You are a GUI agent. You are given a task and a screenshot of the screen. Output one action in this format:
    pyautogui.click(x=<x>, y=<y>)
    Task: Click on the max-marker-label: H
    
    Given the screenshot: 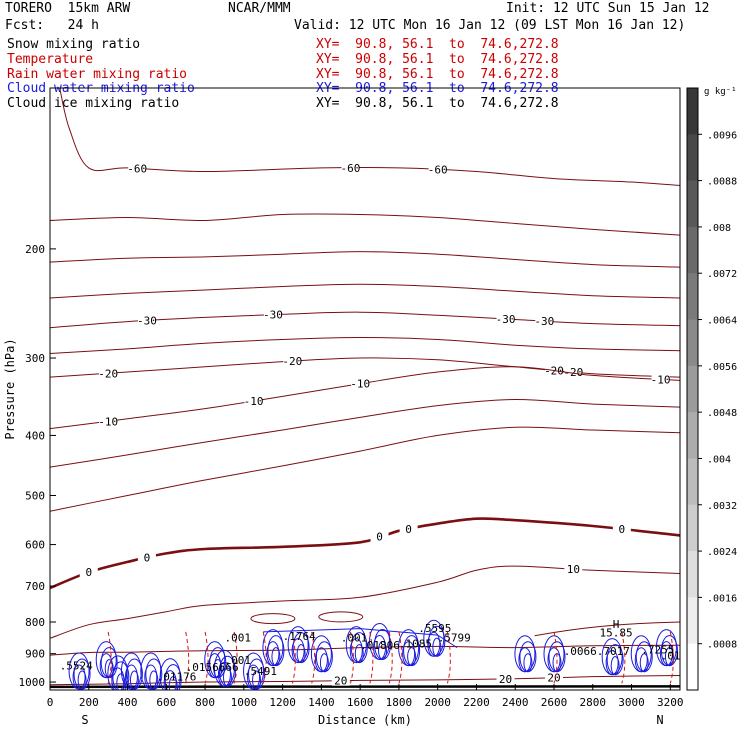 What is the action you would take?
    pyautogui.click(x=616, y=624)
    